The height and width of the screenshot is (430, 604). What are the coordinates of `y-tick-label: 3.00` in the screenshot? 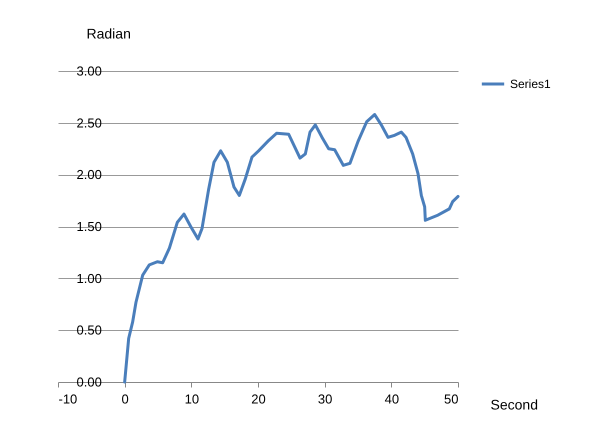 It's located at (89, 71).